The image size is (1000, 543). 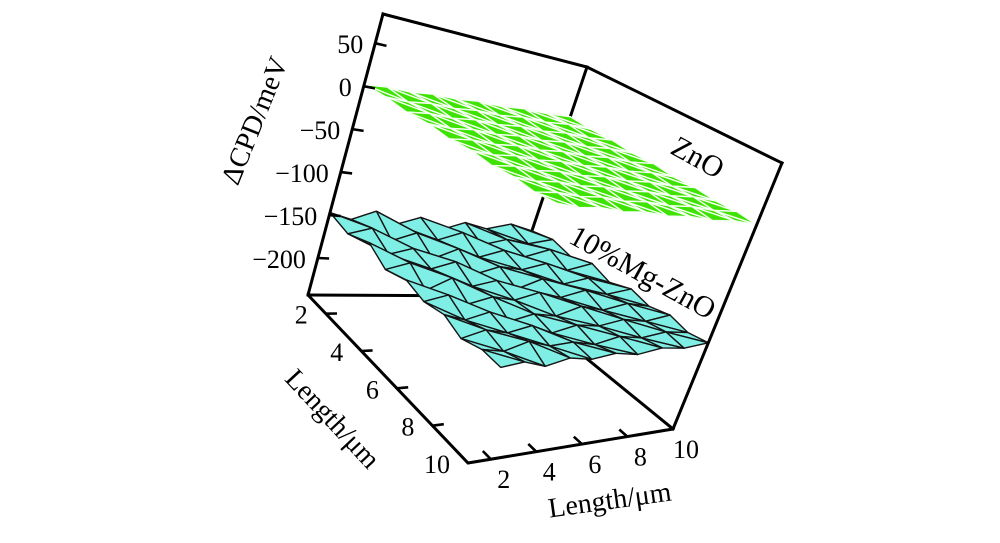 I want to click on z-tick-label: 50, so click(x=350, y=44).